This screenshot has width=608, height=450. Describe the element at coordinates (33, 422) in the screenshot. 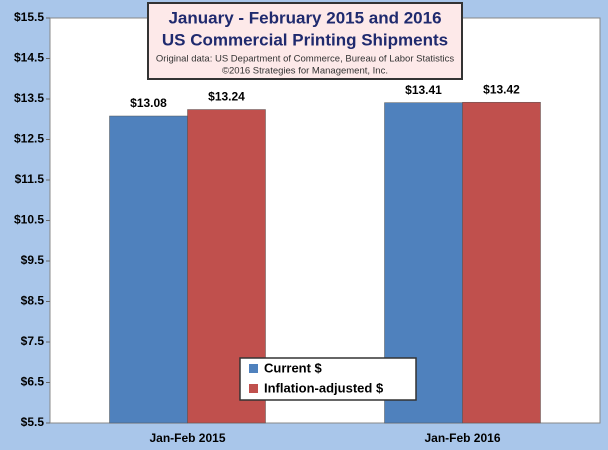

I see `y-tick-label: $5.5` at that location.